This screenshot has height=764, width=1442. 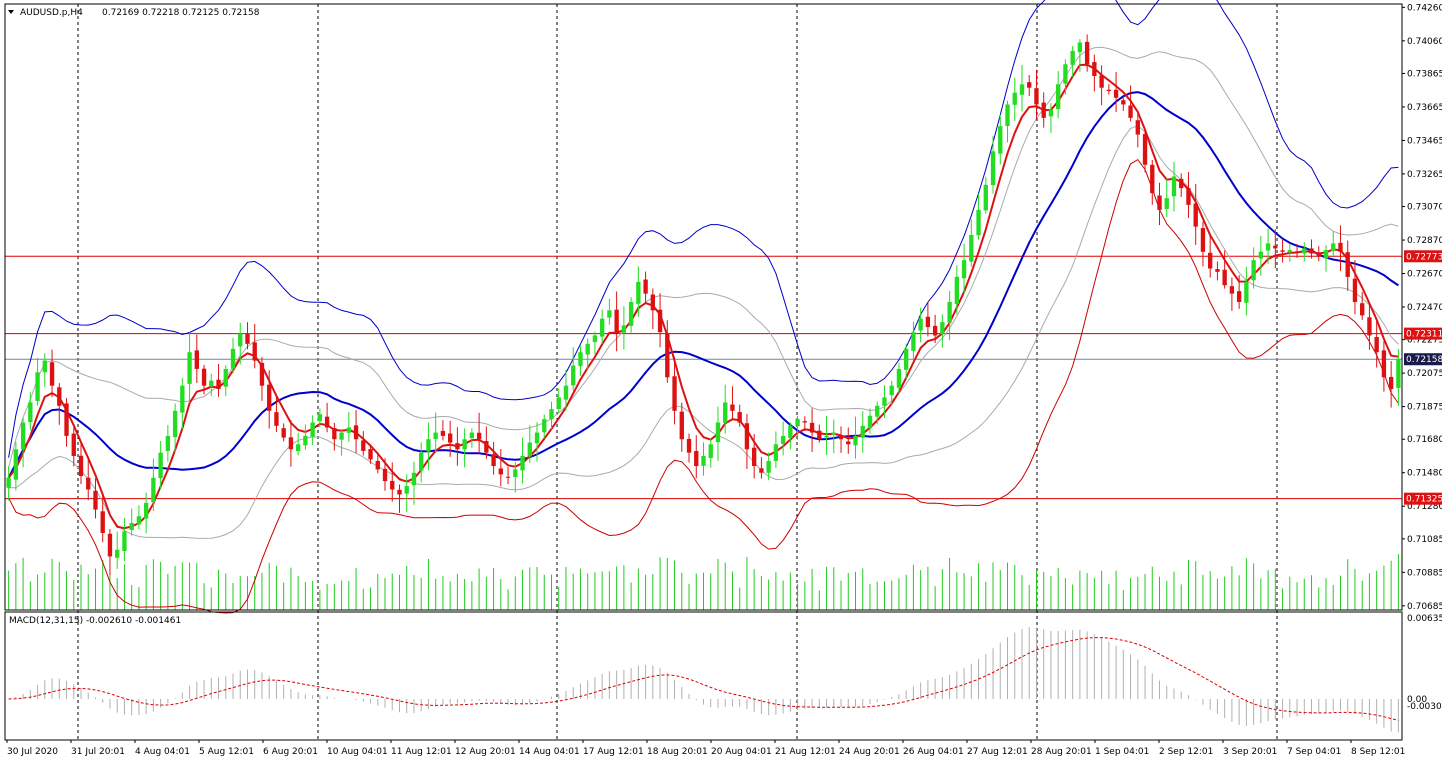 I want to click on time-tick-label: 26 Aug 04:01, so click(x=933, y=752).